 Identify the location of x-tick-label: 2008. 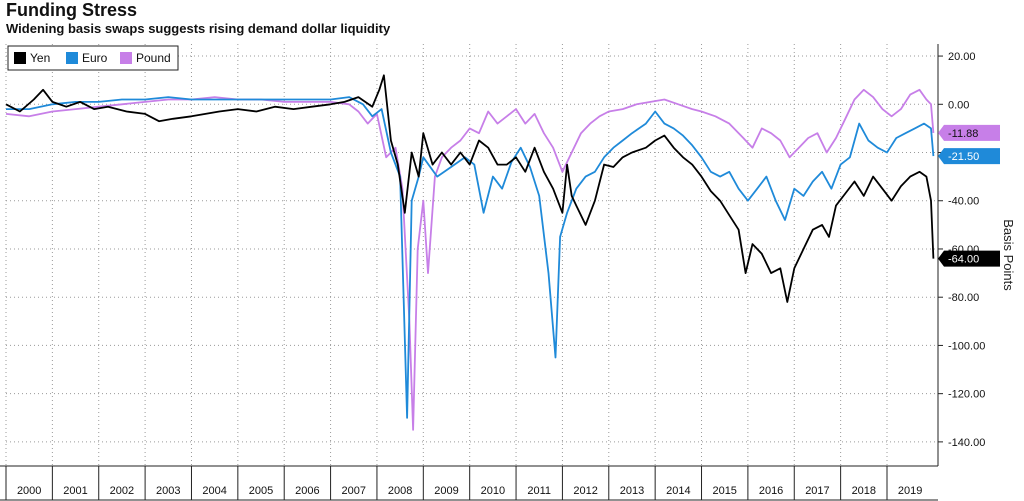
(400, 491).